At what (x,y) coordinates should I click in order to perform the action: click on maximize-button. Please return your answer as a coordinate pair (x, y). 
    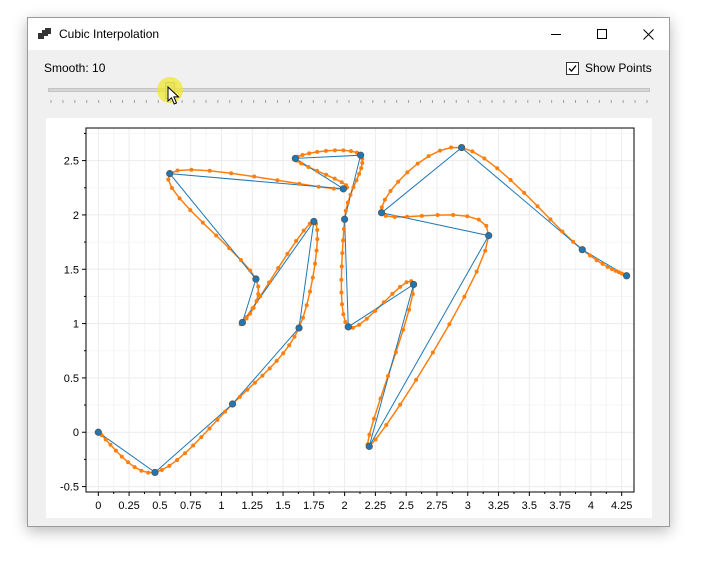
    Looking at the image, I should click on (602, 34).